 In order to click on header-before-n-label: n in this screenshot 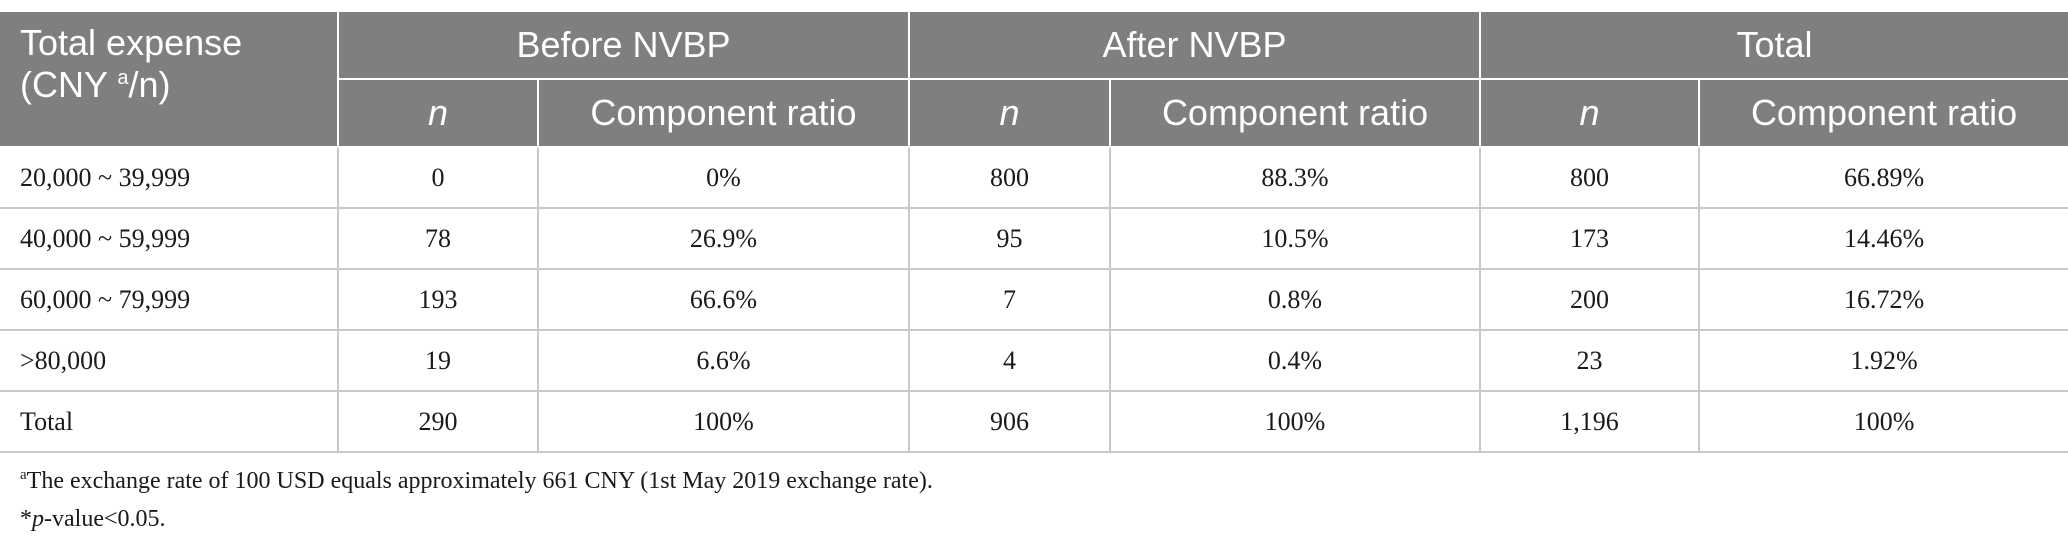, I will do `click(438, 112)`.